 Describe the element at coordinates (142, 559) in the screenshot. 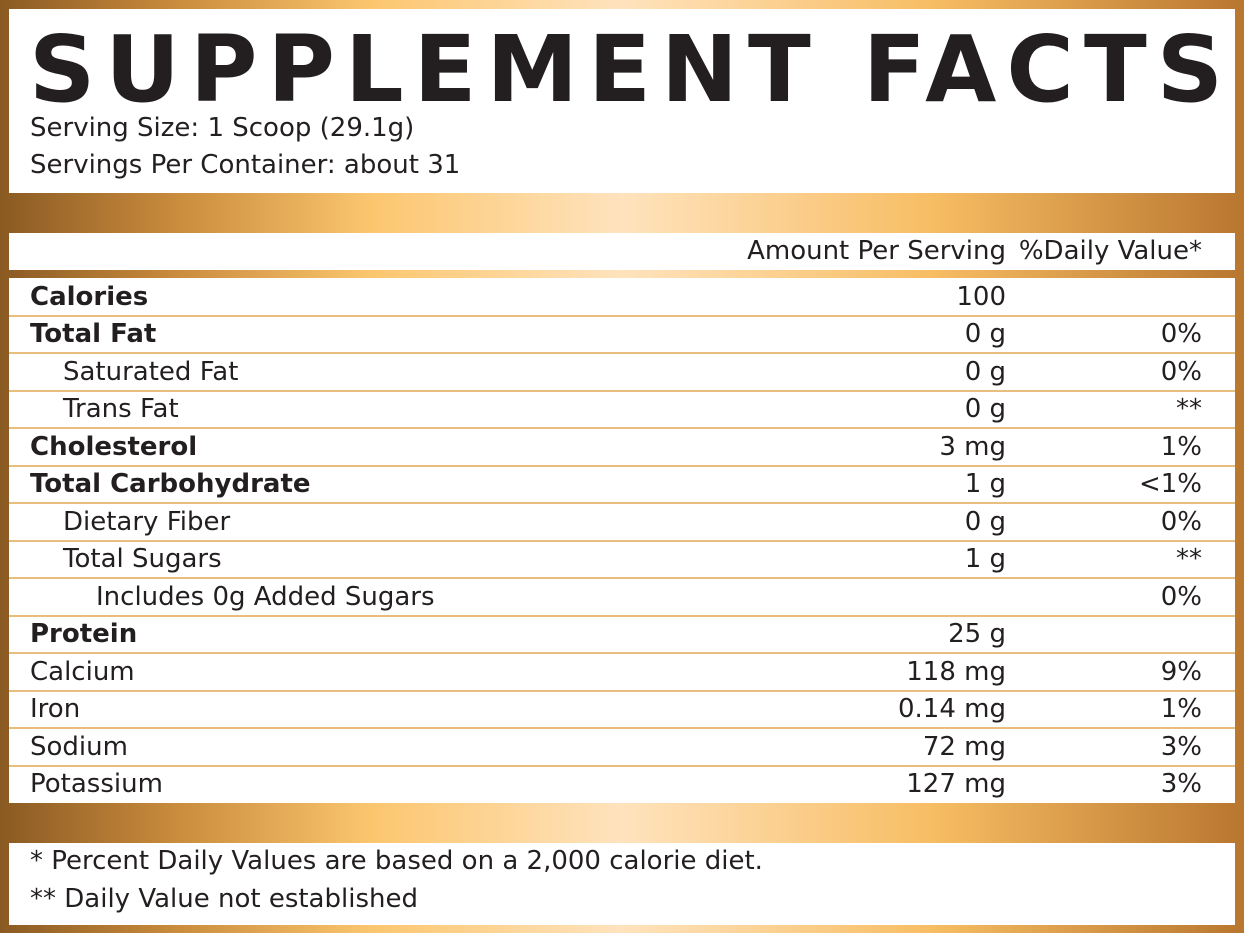

I see `nutrient-name: Total Sugars` at that location.